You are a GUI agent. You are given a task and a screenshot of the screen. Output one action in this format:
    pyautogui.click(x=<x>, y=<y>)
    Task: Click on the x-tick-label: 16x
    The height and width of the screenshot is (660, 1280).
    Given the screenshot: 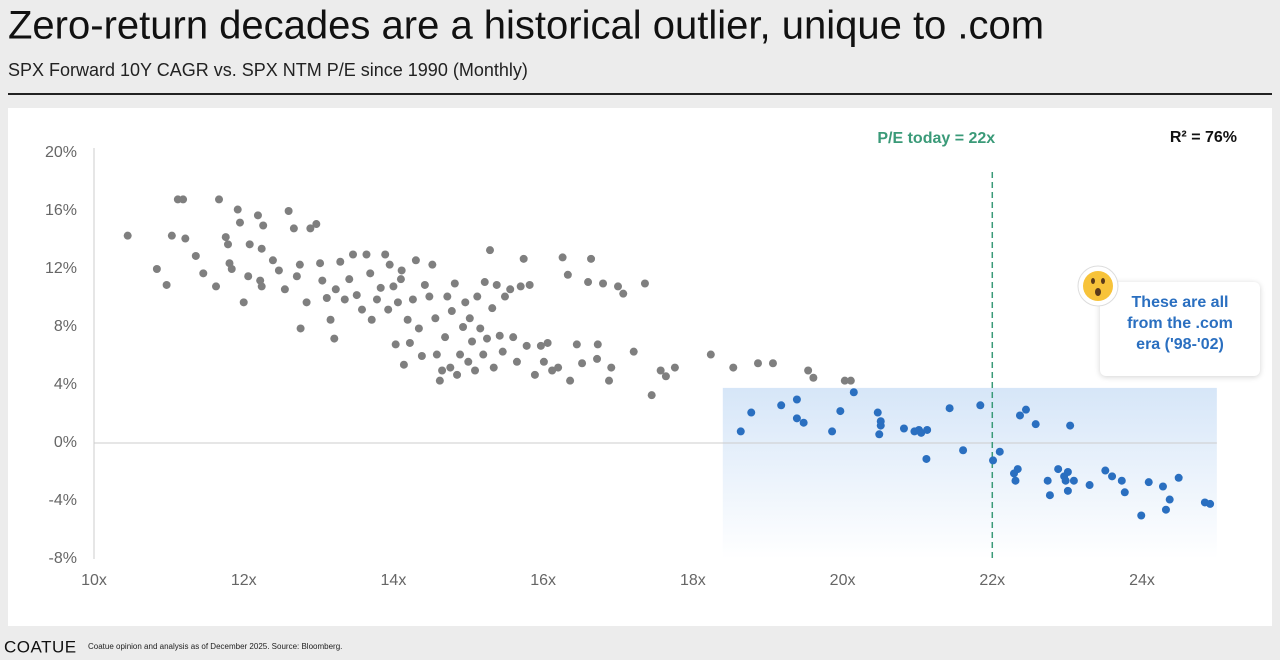 What is the action you would take?
    pyautogui.click(x=543, y=580)
    